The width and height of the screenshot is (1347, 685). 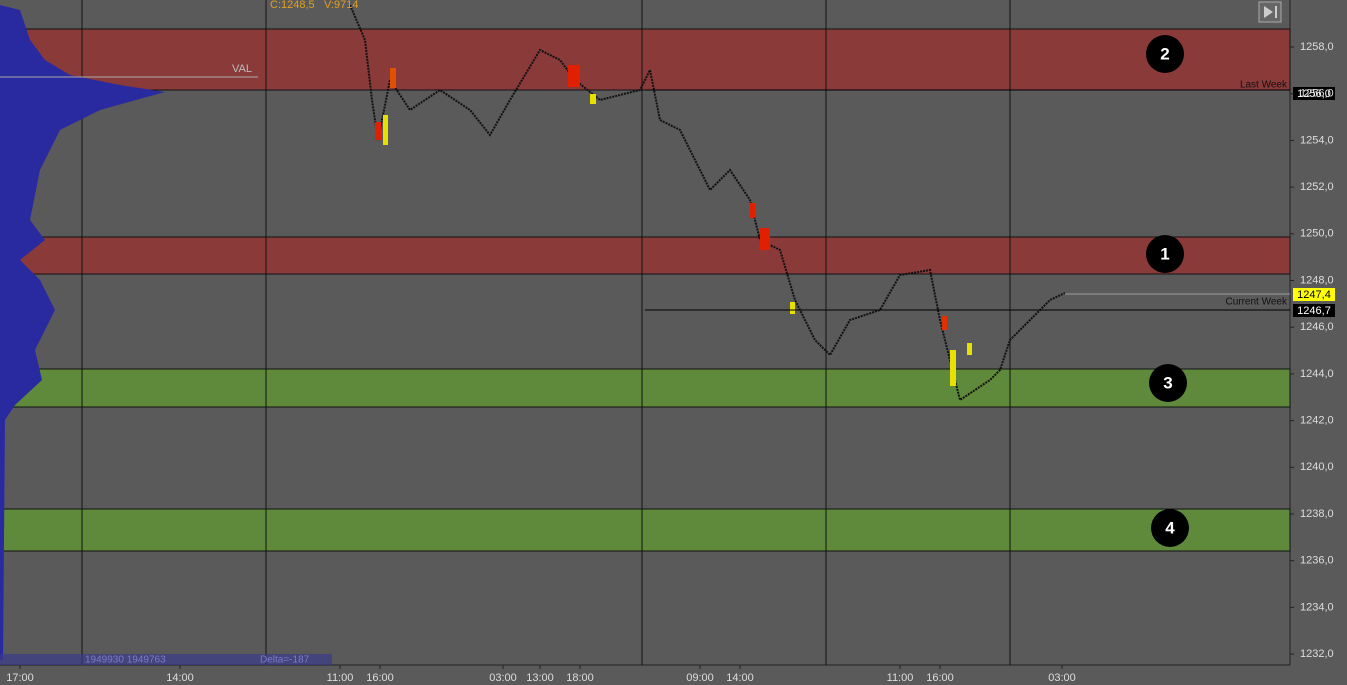 I want to click on y-tick-label: 1234,0, so click(x=1317, y=607).